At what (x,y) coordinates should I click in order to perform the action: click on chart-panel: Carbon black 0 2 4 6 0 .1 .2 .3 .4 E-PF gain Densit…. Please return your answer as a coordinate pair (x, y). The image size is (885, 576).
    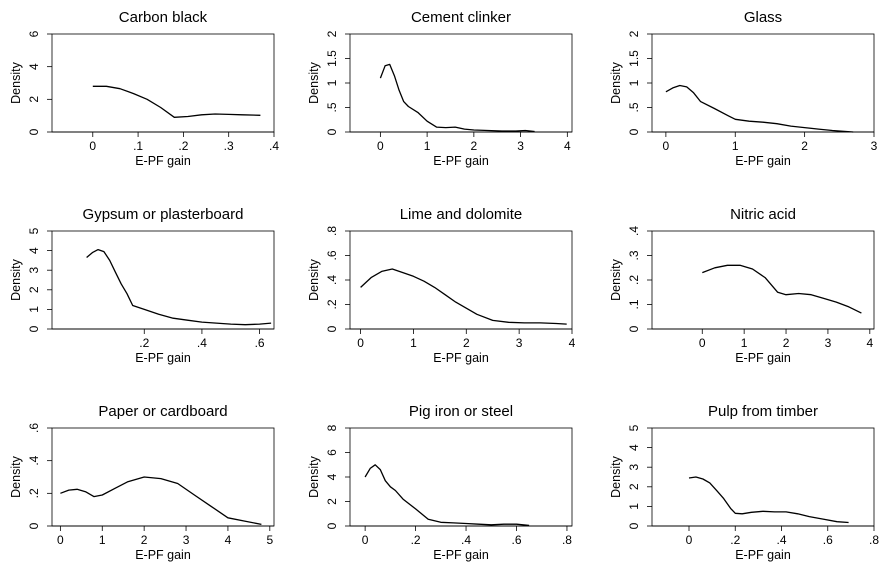
    Looking at the image, I should click on (144, 88).